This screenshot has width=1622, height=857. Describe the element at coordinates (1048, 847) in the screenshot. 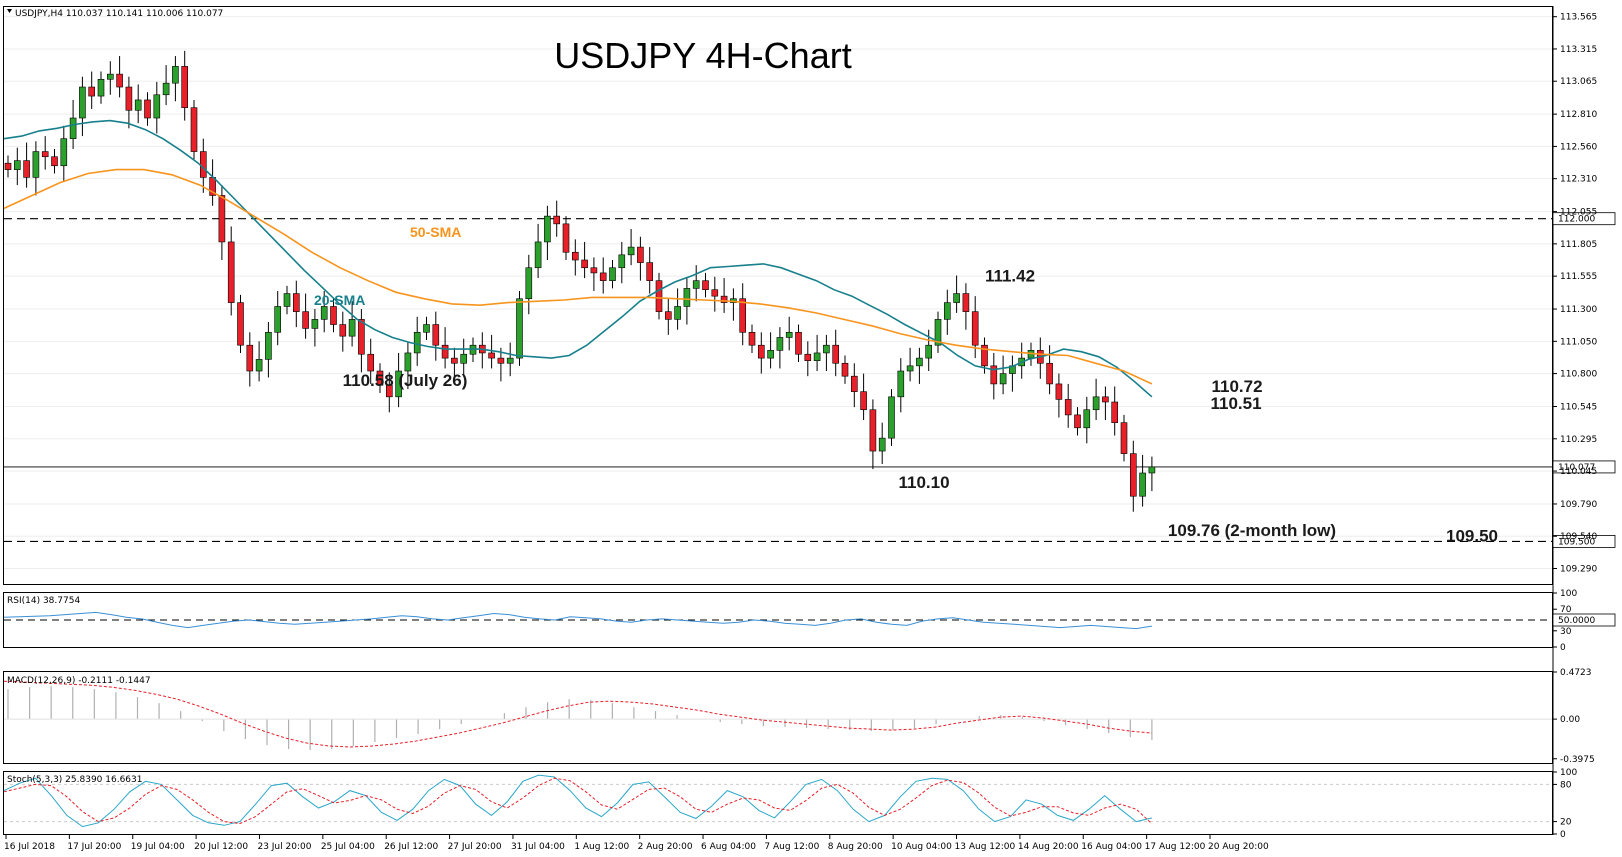

I see `time-tick-label: 14 Aug 20:00` at that location.